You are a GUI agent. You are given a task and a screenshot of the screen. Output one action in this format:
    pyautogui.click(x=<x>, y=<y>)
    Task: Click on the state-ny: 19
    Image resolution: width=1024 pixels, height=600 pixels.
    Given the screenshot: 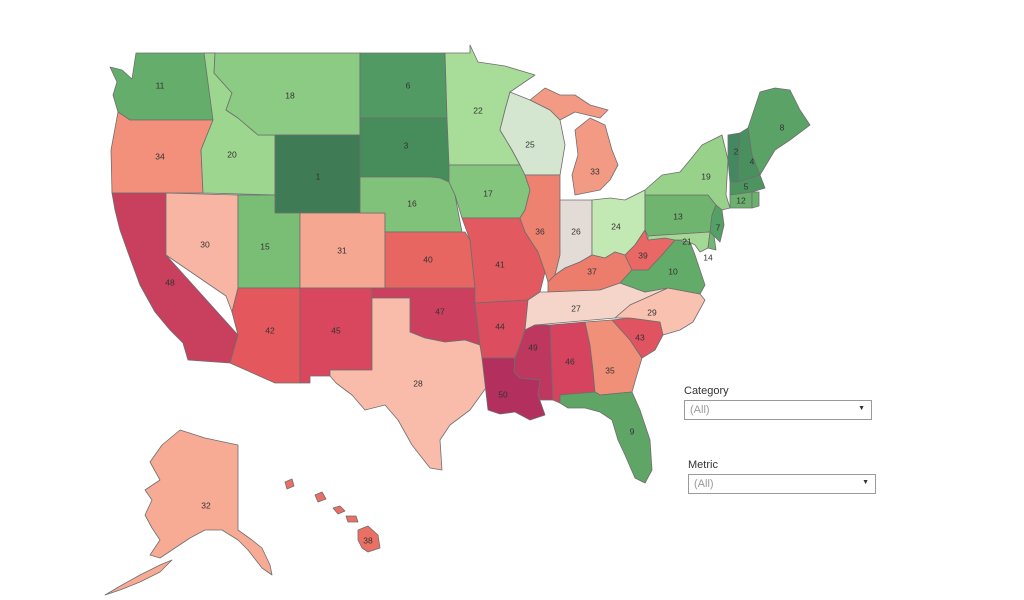 What is the action you would take?
    pyautogui.click(x=687, y=172)
    